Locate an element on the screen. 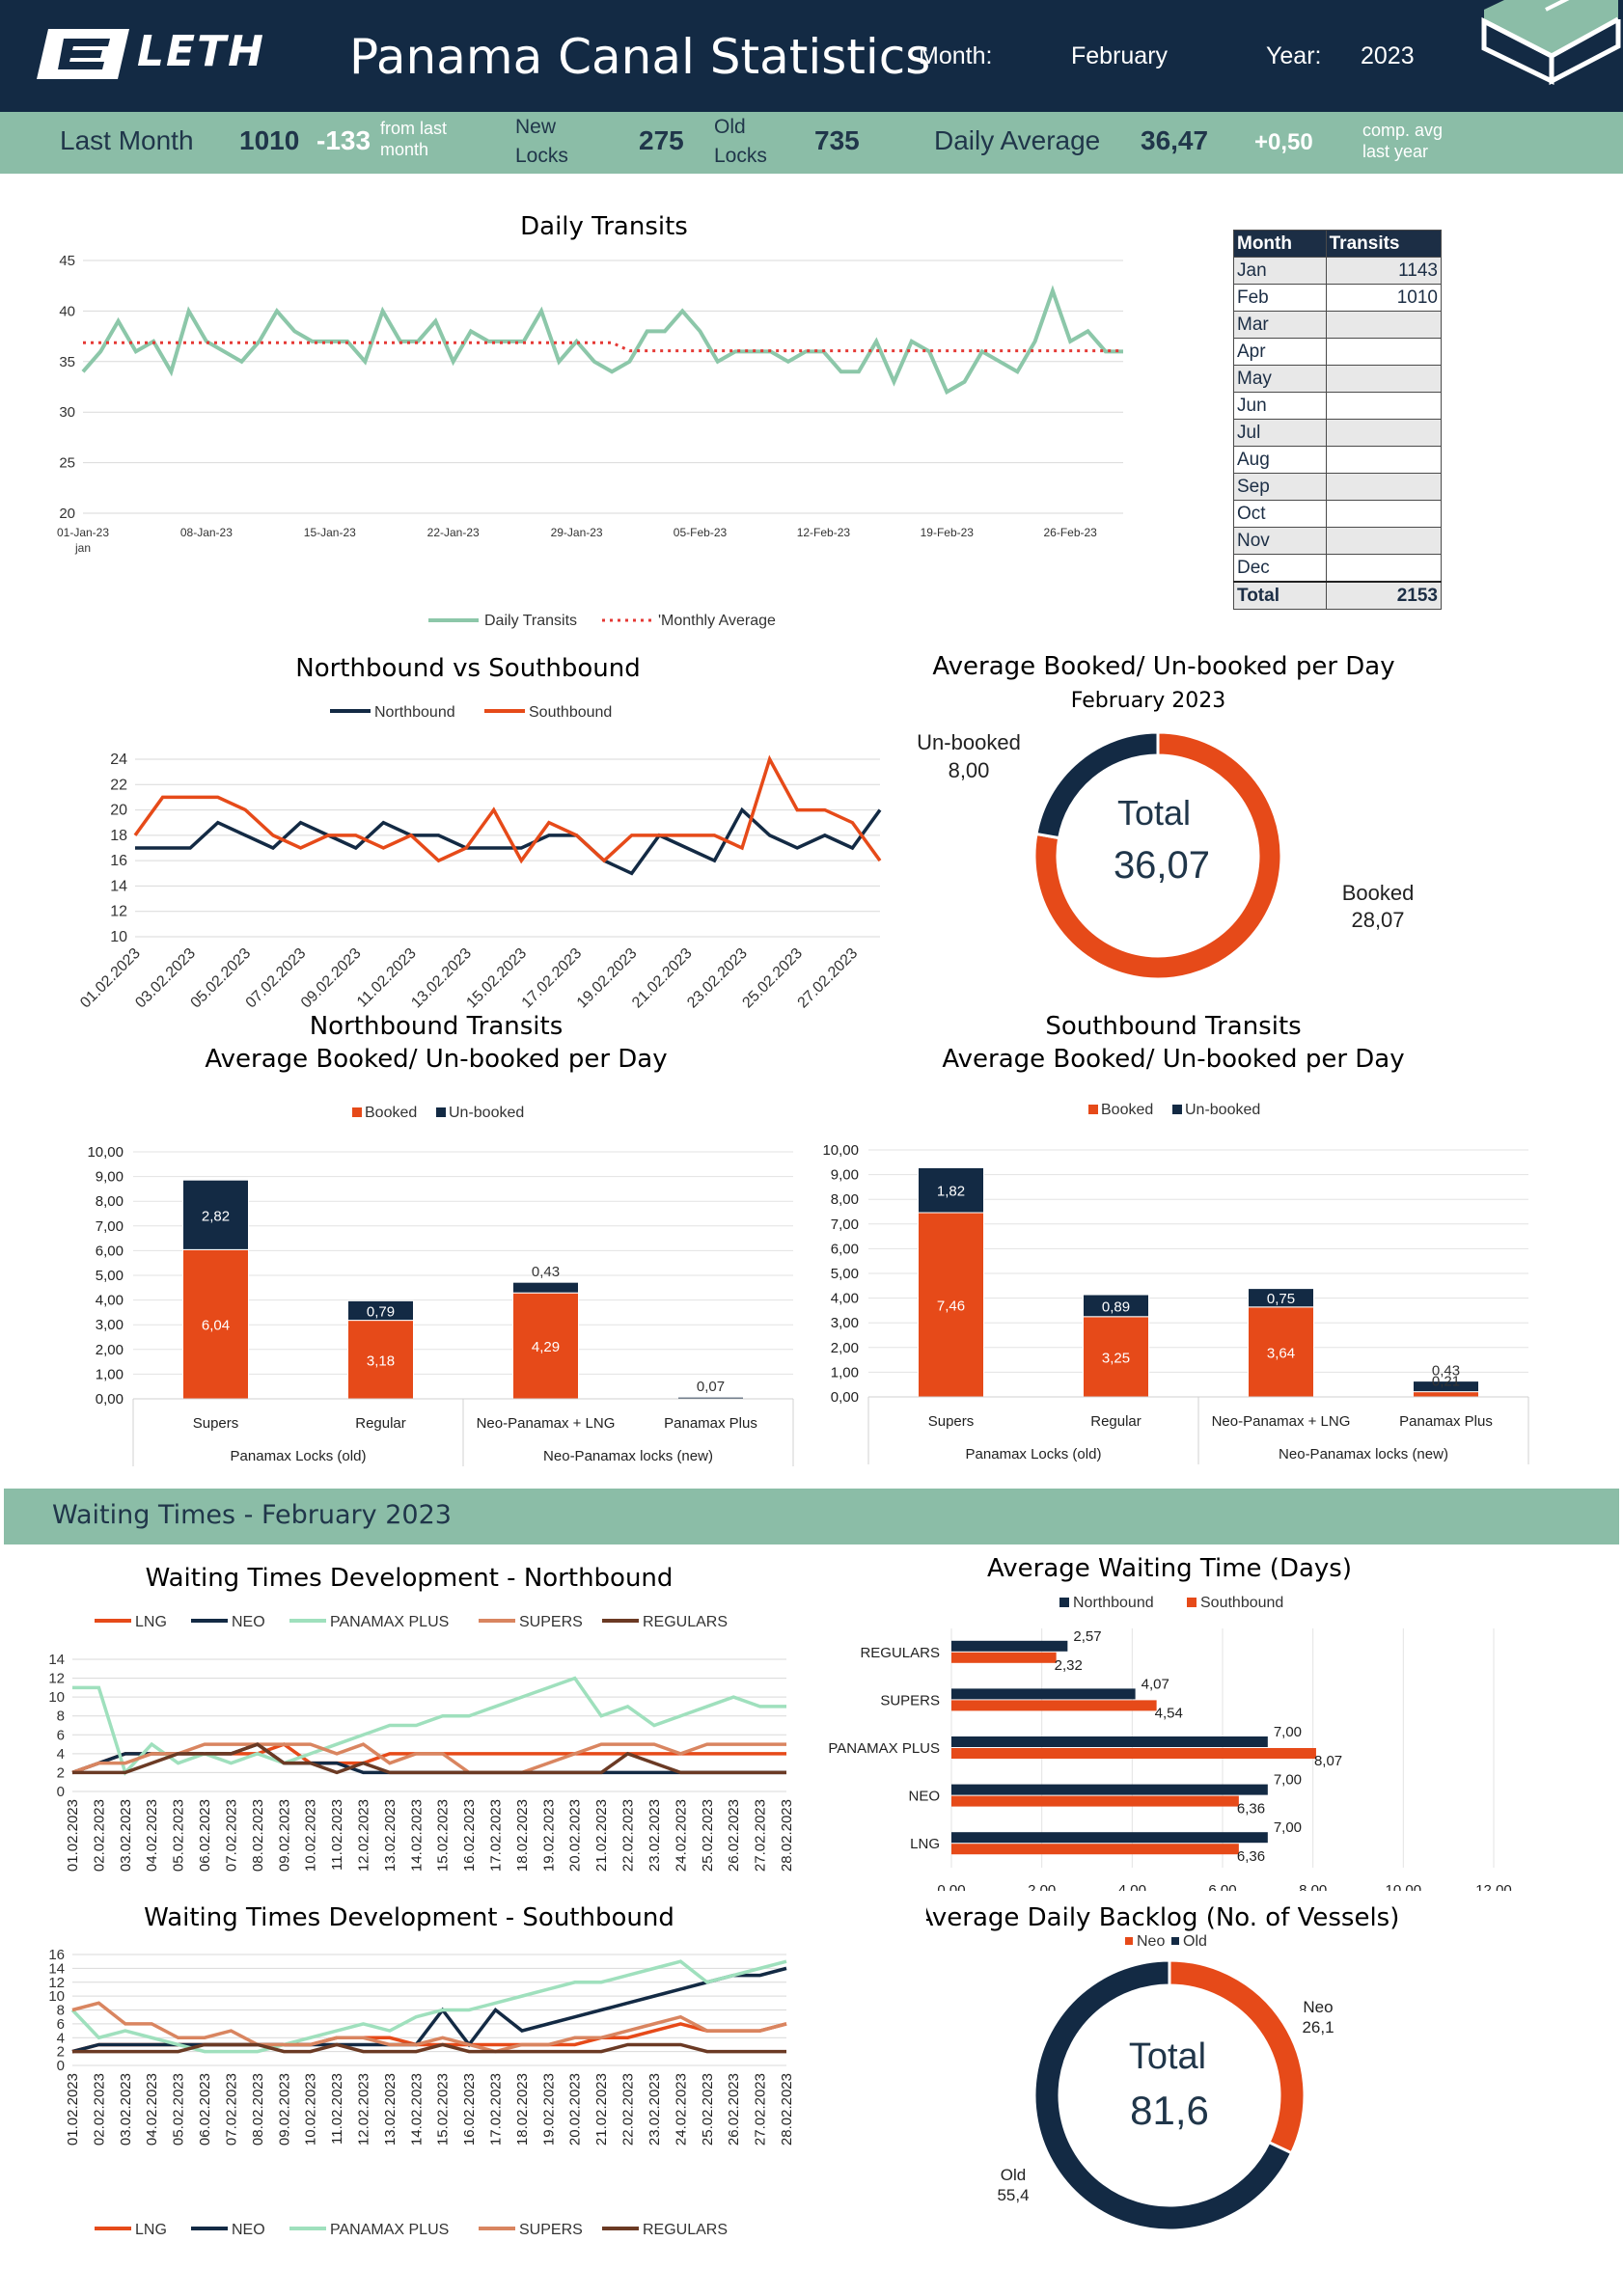  x-tick-label: 27.02.2023 is located at coordinates (761, 1835).